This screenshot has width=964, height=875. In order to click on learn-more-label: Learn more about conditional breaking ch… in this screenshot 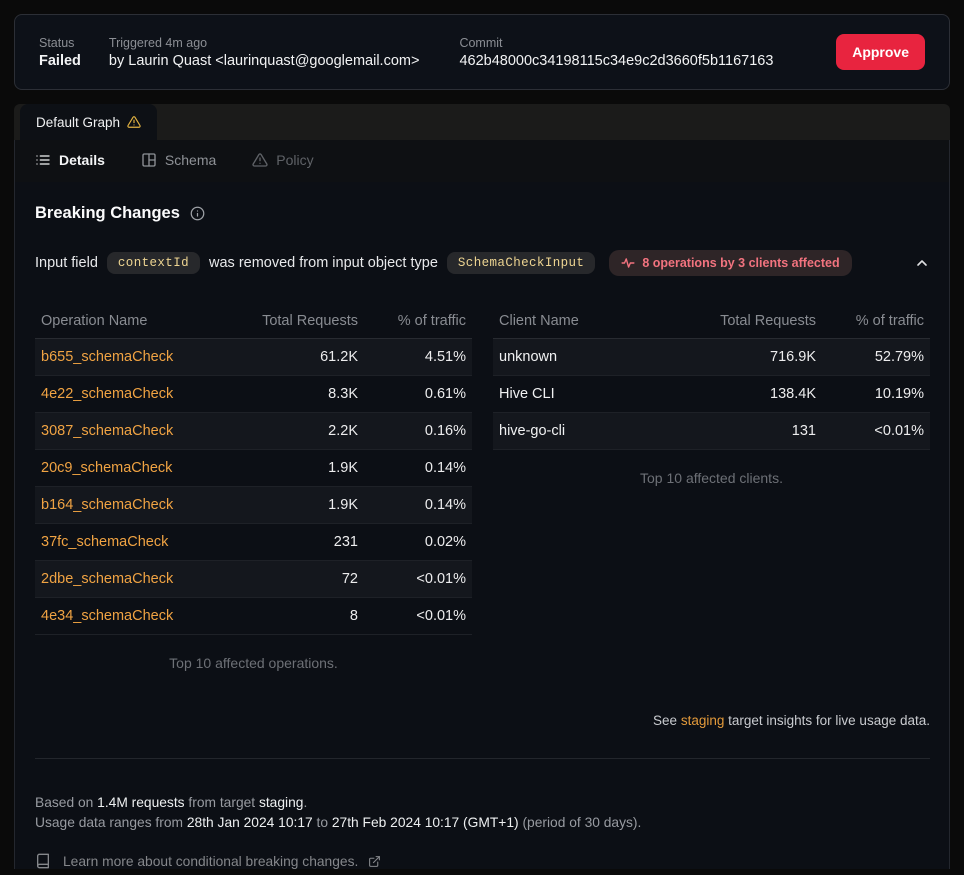, I will do `click(211, 861)`.